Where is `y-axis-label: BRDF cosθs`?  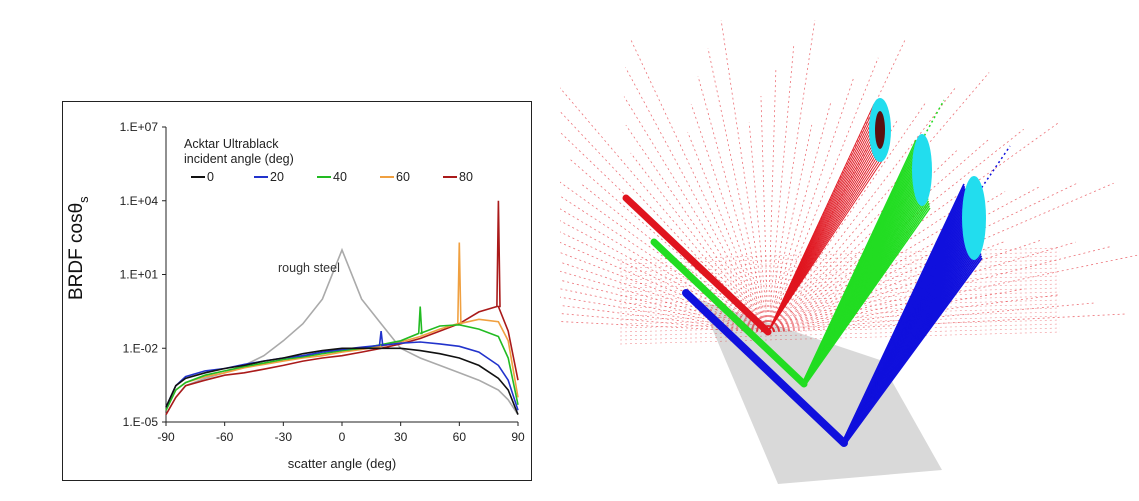
y-axis-label: BRDF cosθs is located at coordinates (78, 248).